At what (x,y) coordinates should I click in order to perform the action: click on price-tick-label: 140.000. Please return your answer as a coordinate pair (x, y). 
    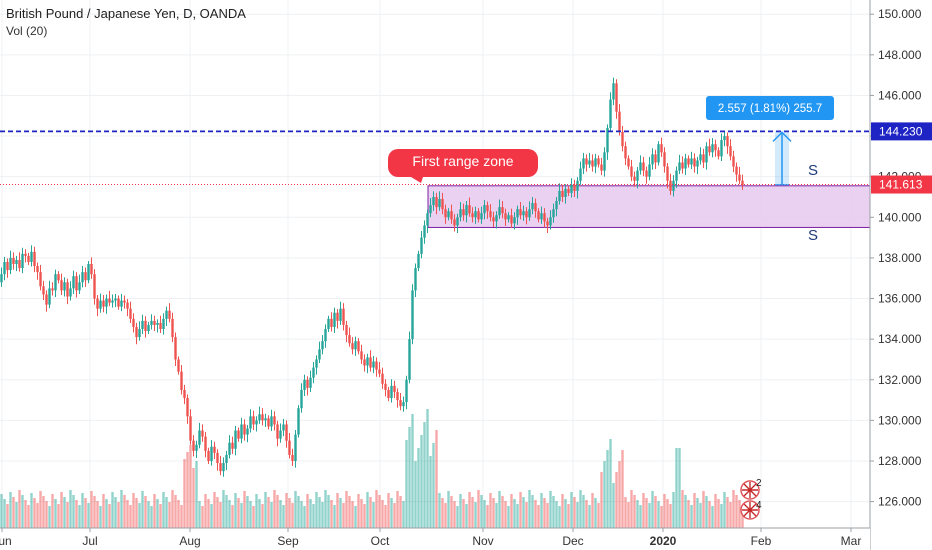
    Looking at the image, I should click on (900, 217).